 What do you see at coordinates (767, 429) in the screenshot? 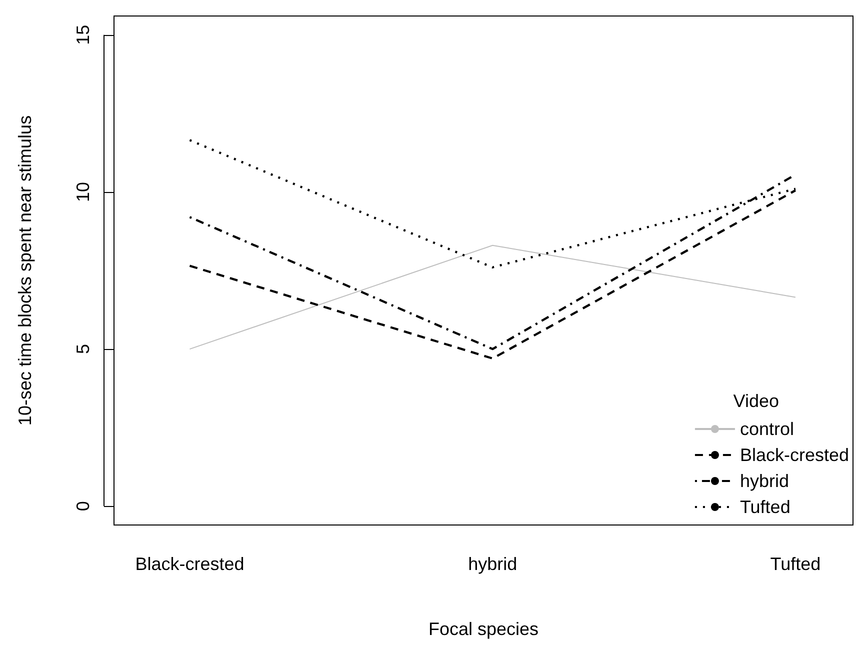
I see `legend-label: control` at bounding box center [767, 429].